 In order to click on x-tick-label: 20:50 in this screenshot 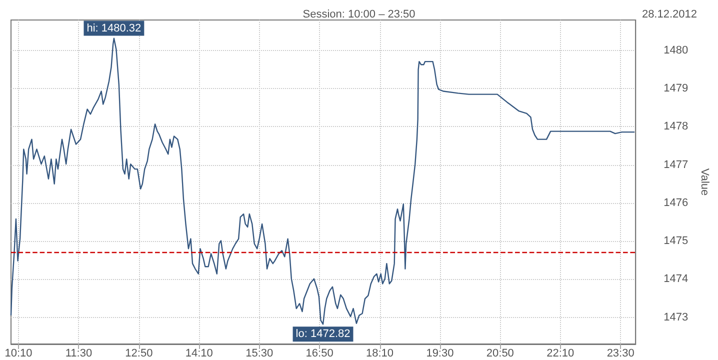, I will do `click(500, 354)`.